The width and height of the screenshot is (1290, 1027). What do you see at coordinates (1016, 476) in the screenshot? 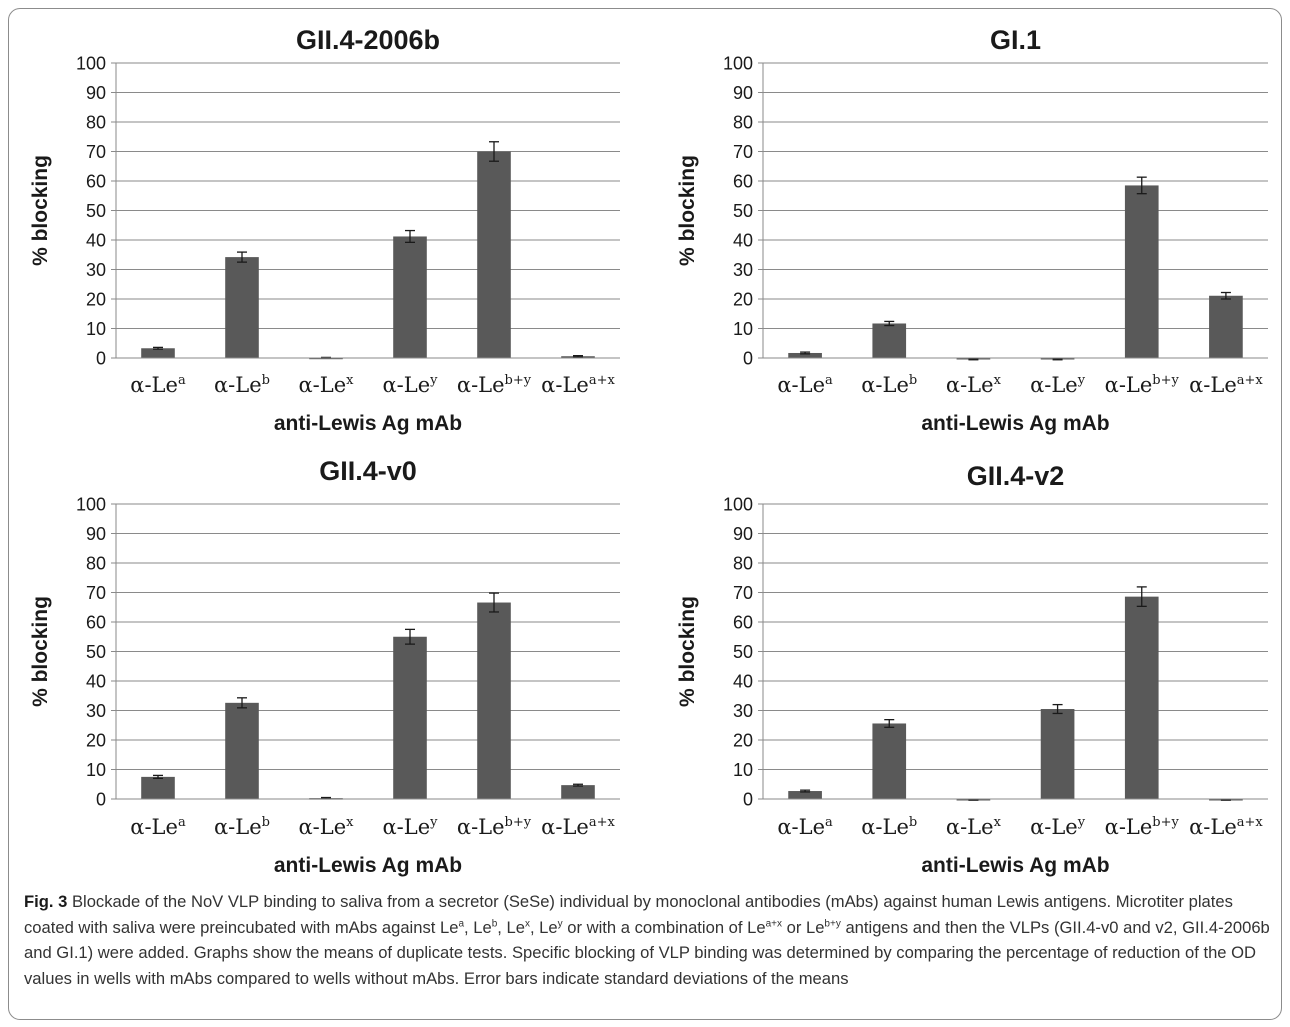
I see `chart-title: GII.4-v2` at bounding box center [1016, 476].